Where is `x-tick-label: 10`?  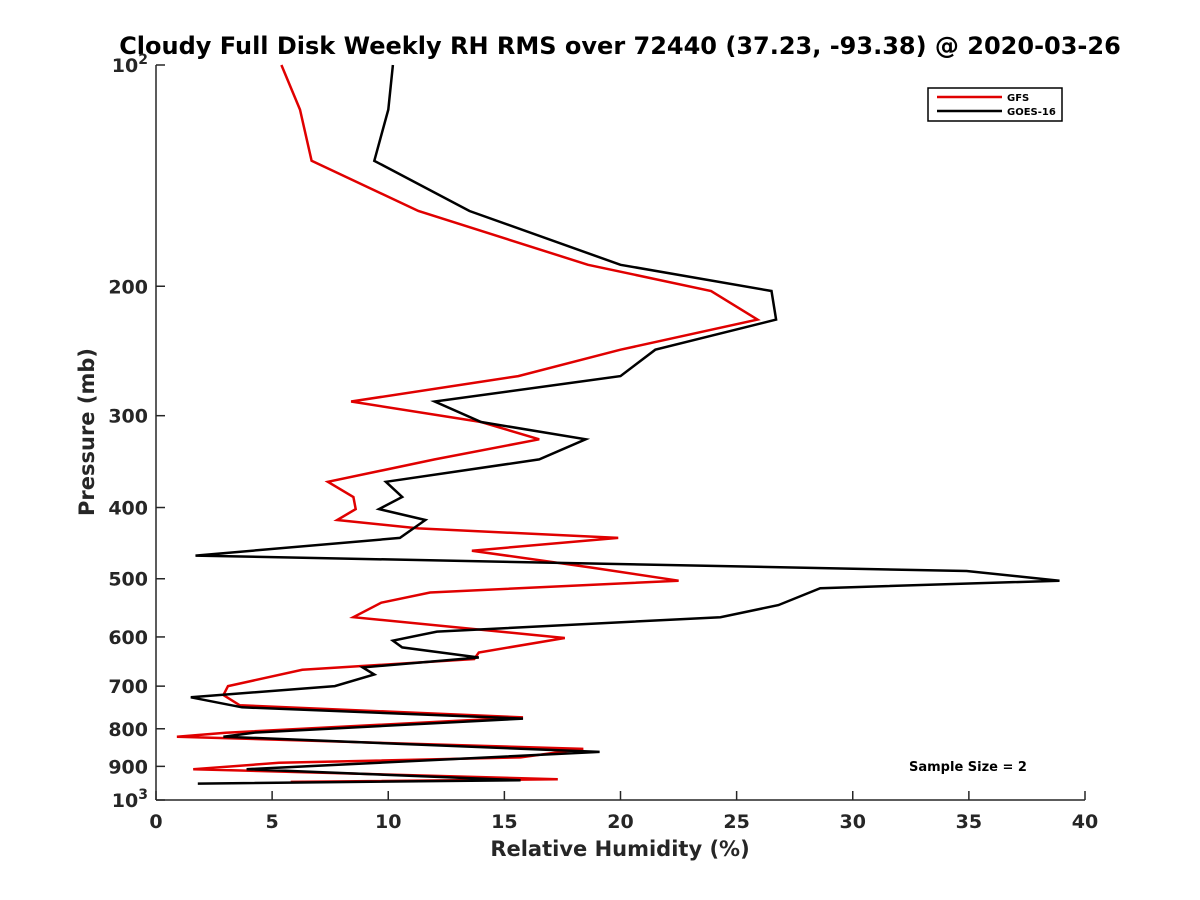
x-tick-label: 10 is located at coordinates (388, 822).